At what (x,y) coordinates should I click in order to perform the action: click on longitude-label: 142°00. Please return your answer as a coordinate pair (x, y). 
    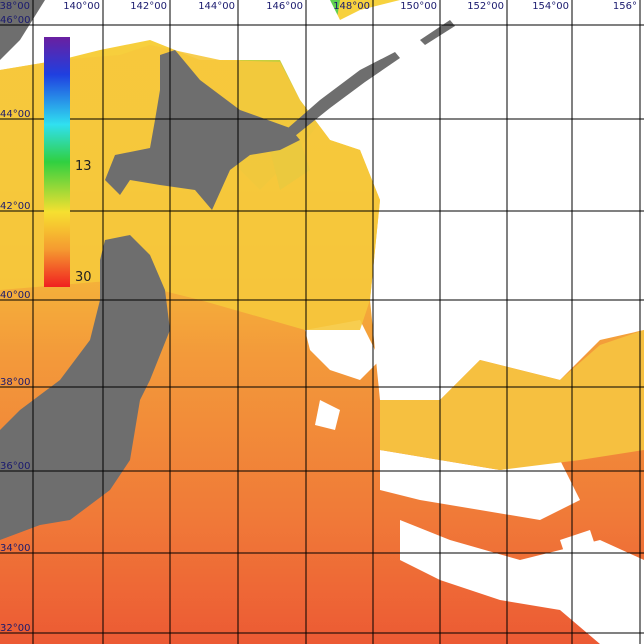
    Looking at the image, I should click on (148, 6).